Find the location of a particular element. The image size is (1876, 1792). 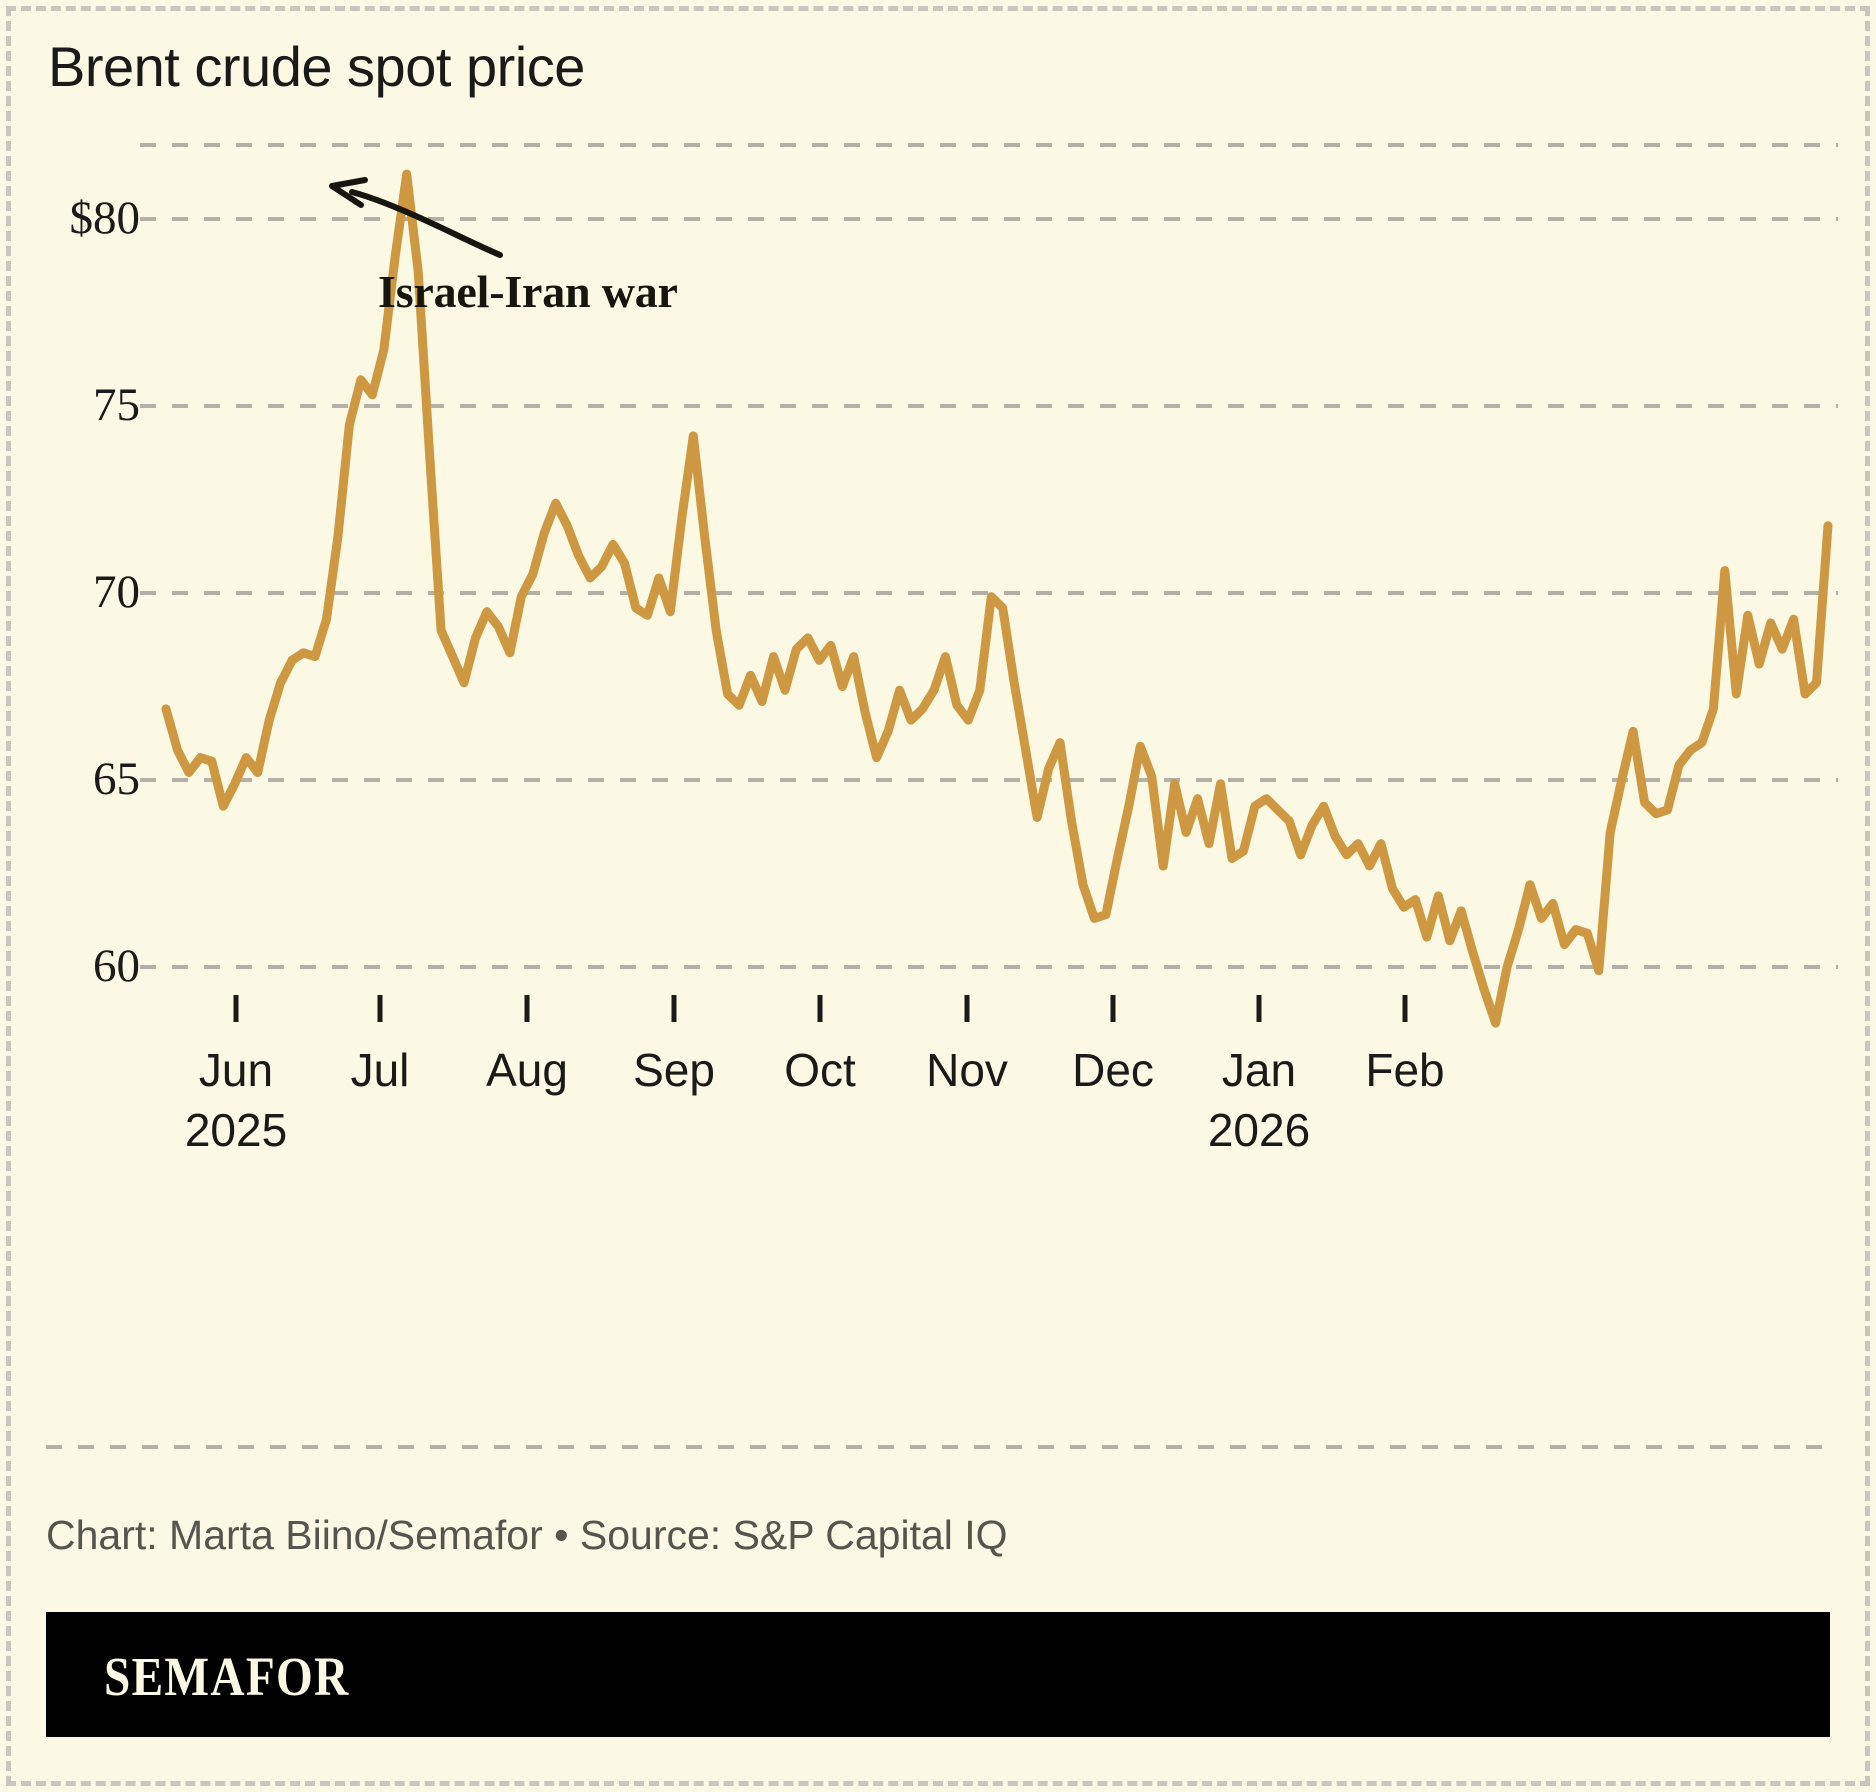

x-axis-label-aug: Aug is located at coordinates (527, 1070).